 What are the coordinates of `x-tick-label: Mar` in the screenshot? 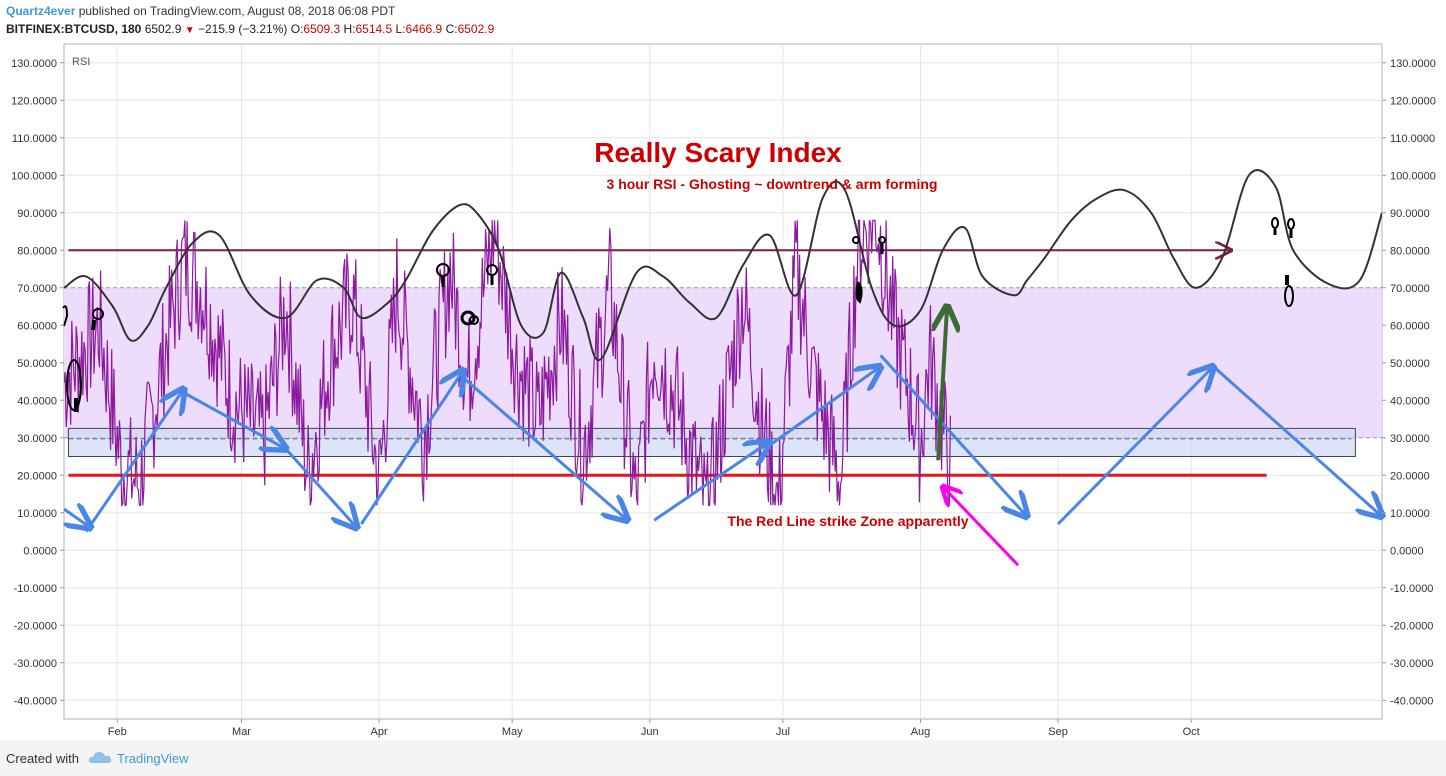 It's located at (241, 732).